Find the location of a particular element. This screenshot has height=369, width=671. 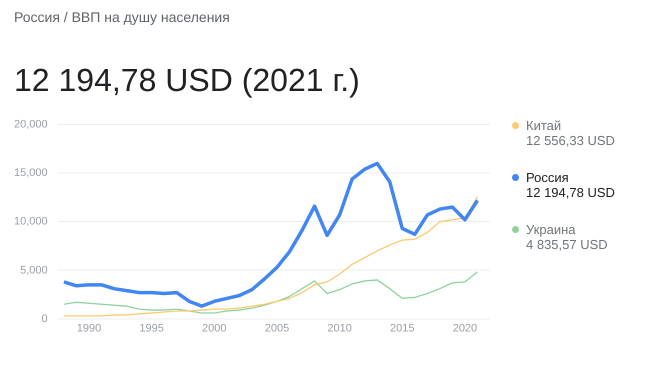

chart-subtitle: Россия / ВВП на душу населения is located at coordinates (122, 17).